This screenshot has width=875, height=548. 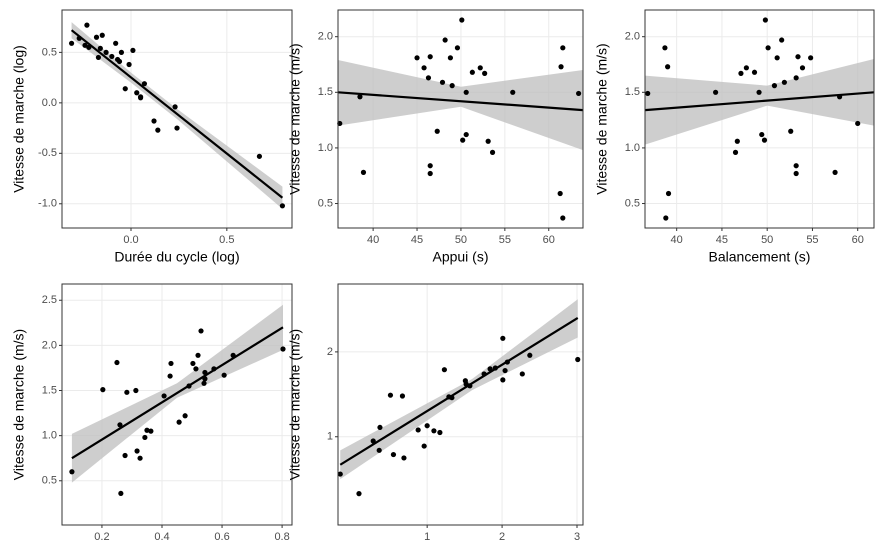 I want to click on x-tick-label: 40, so click(x=677, y=240).